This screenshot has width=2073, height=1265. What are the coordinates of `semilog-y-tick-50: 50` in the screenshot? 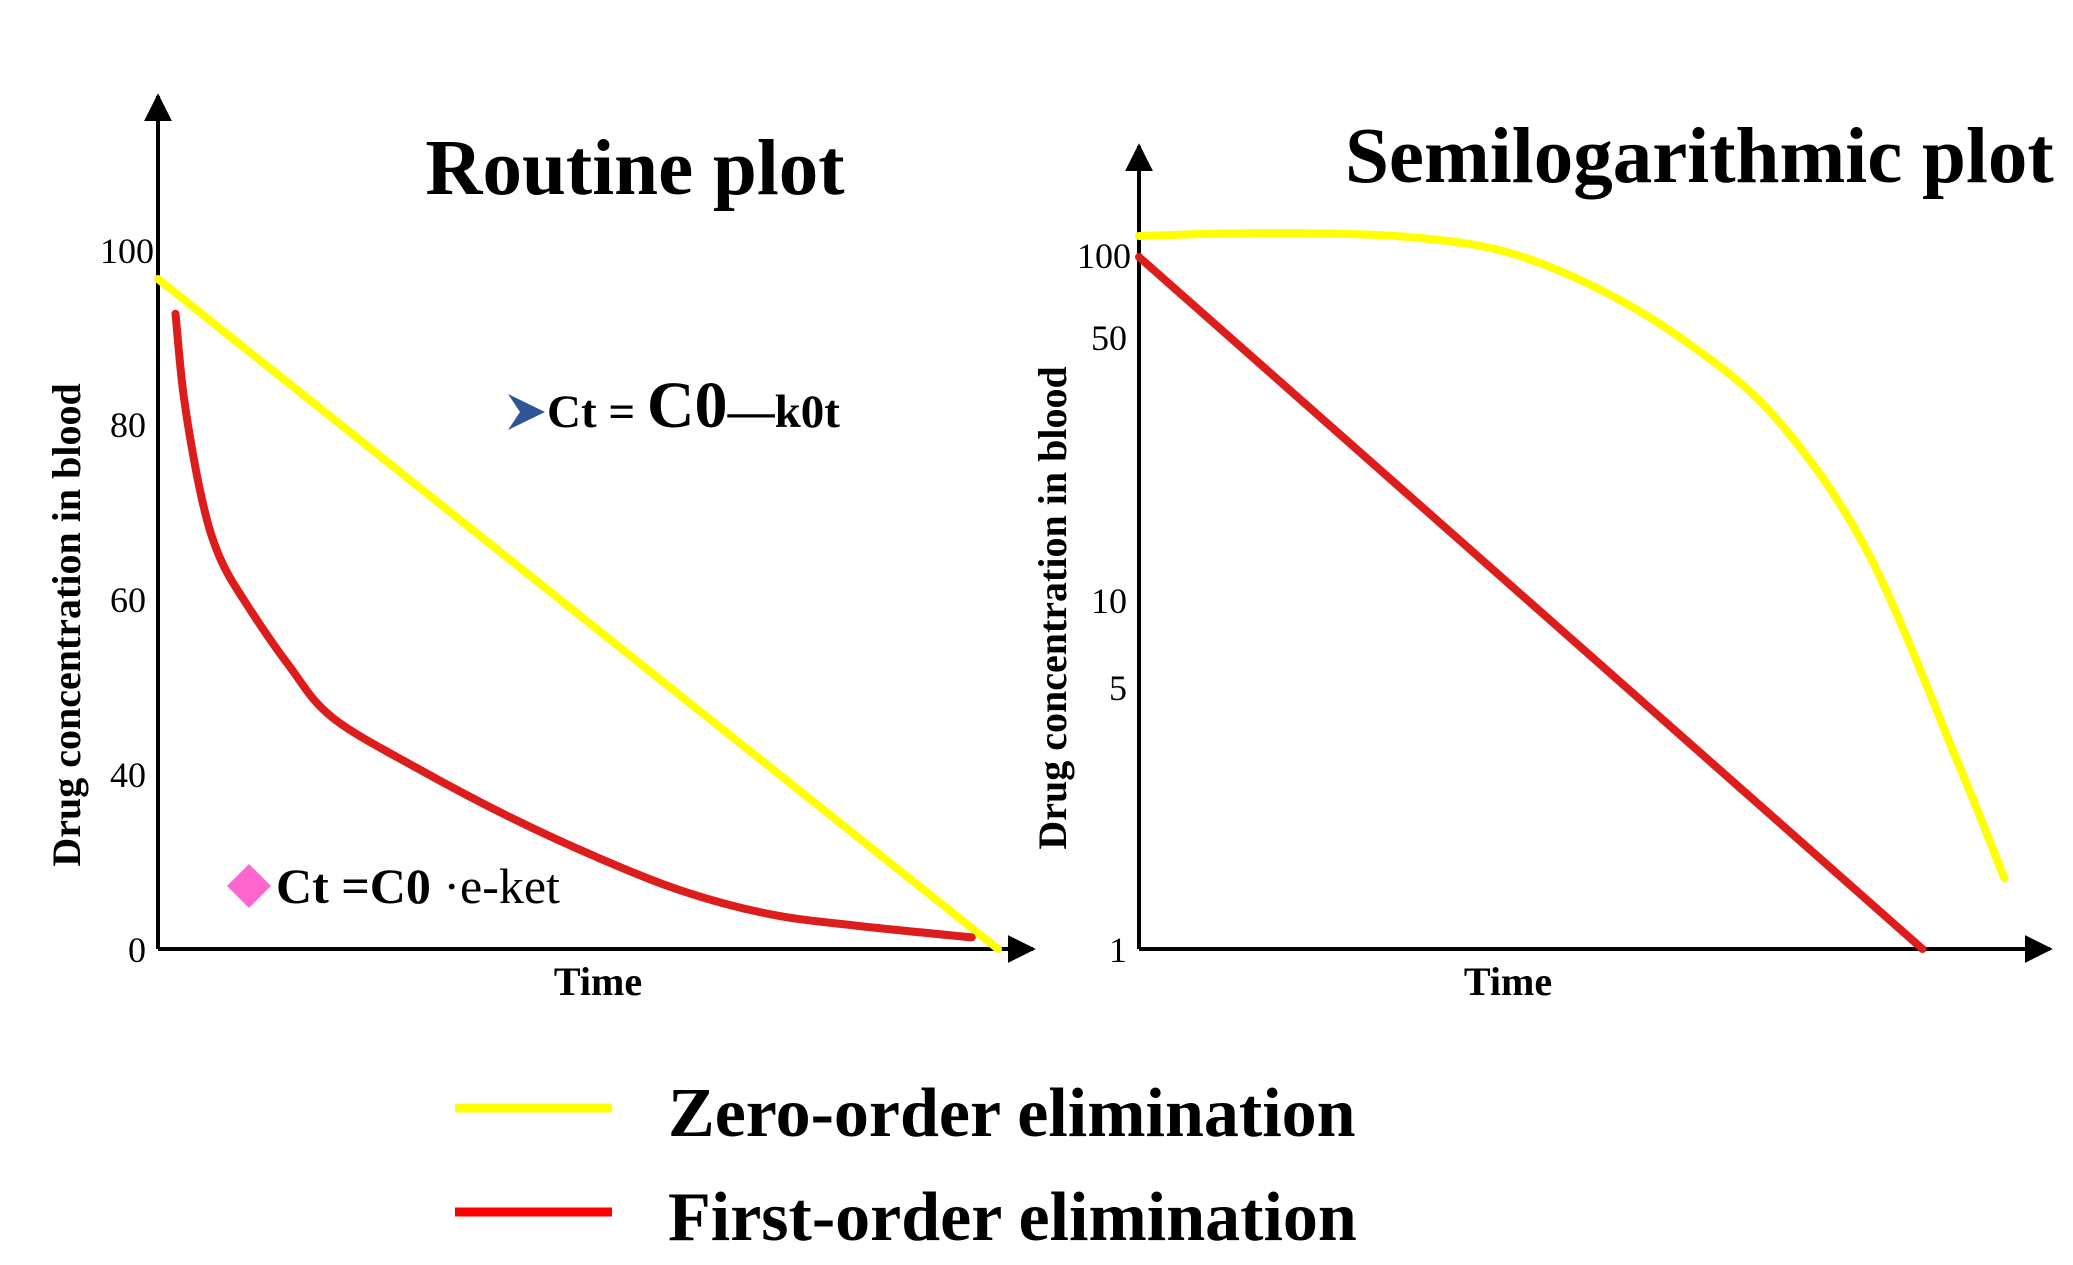 It's located at (1109, 338).